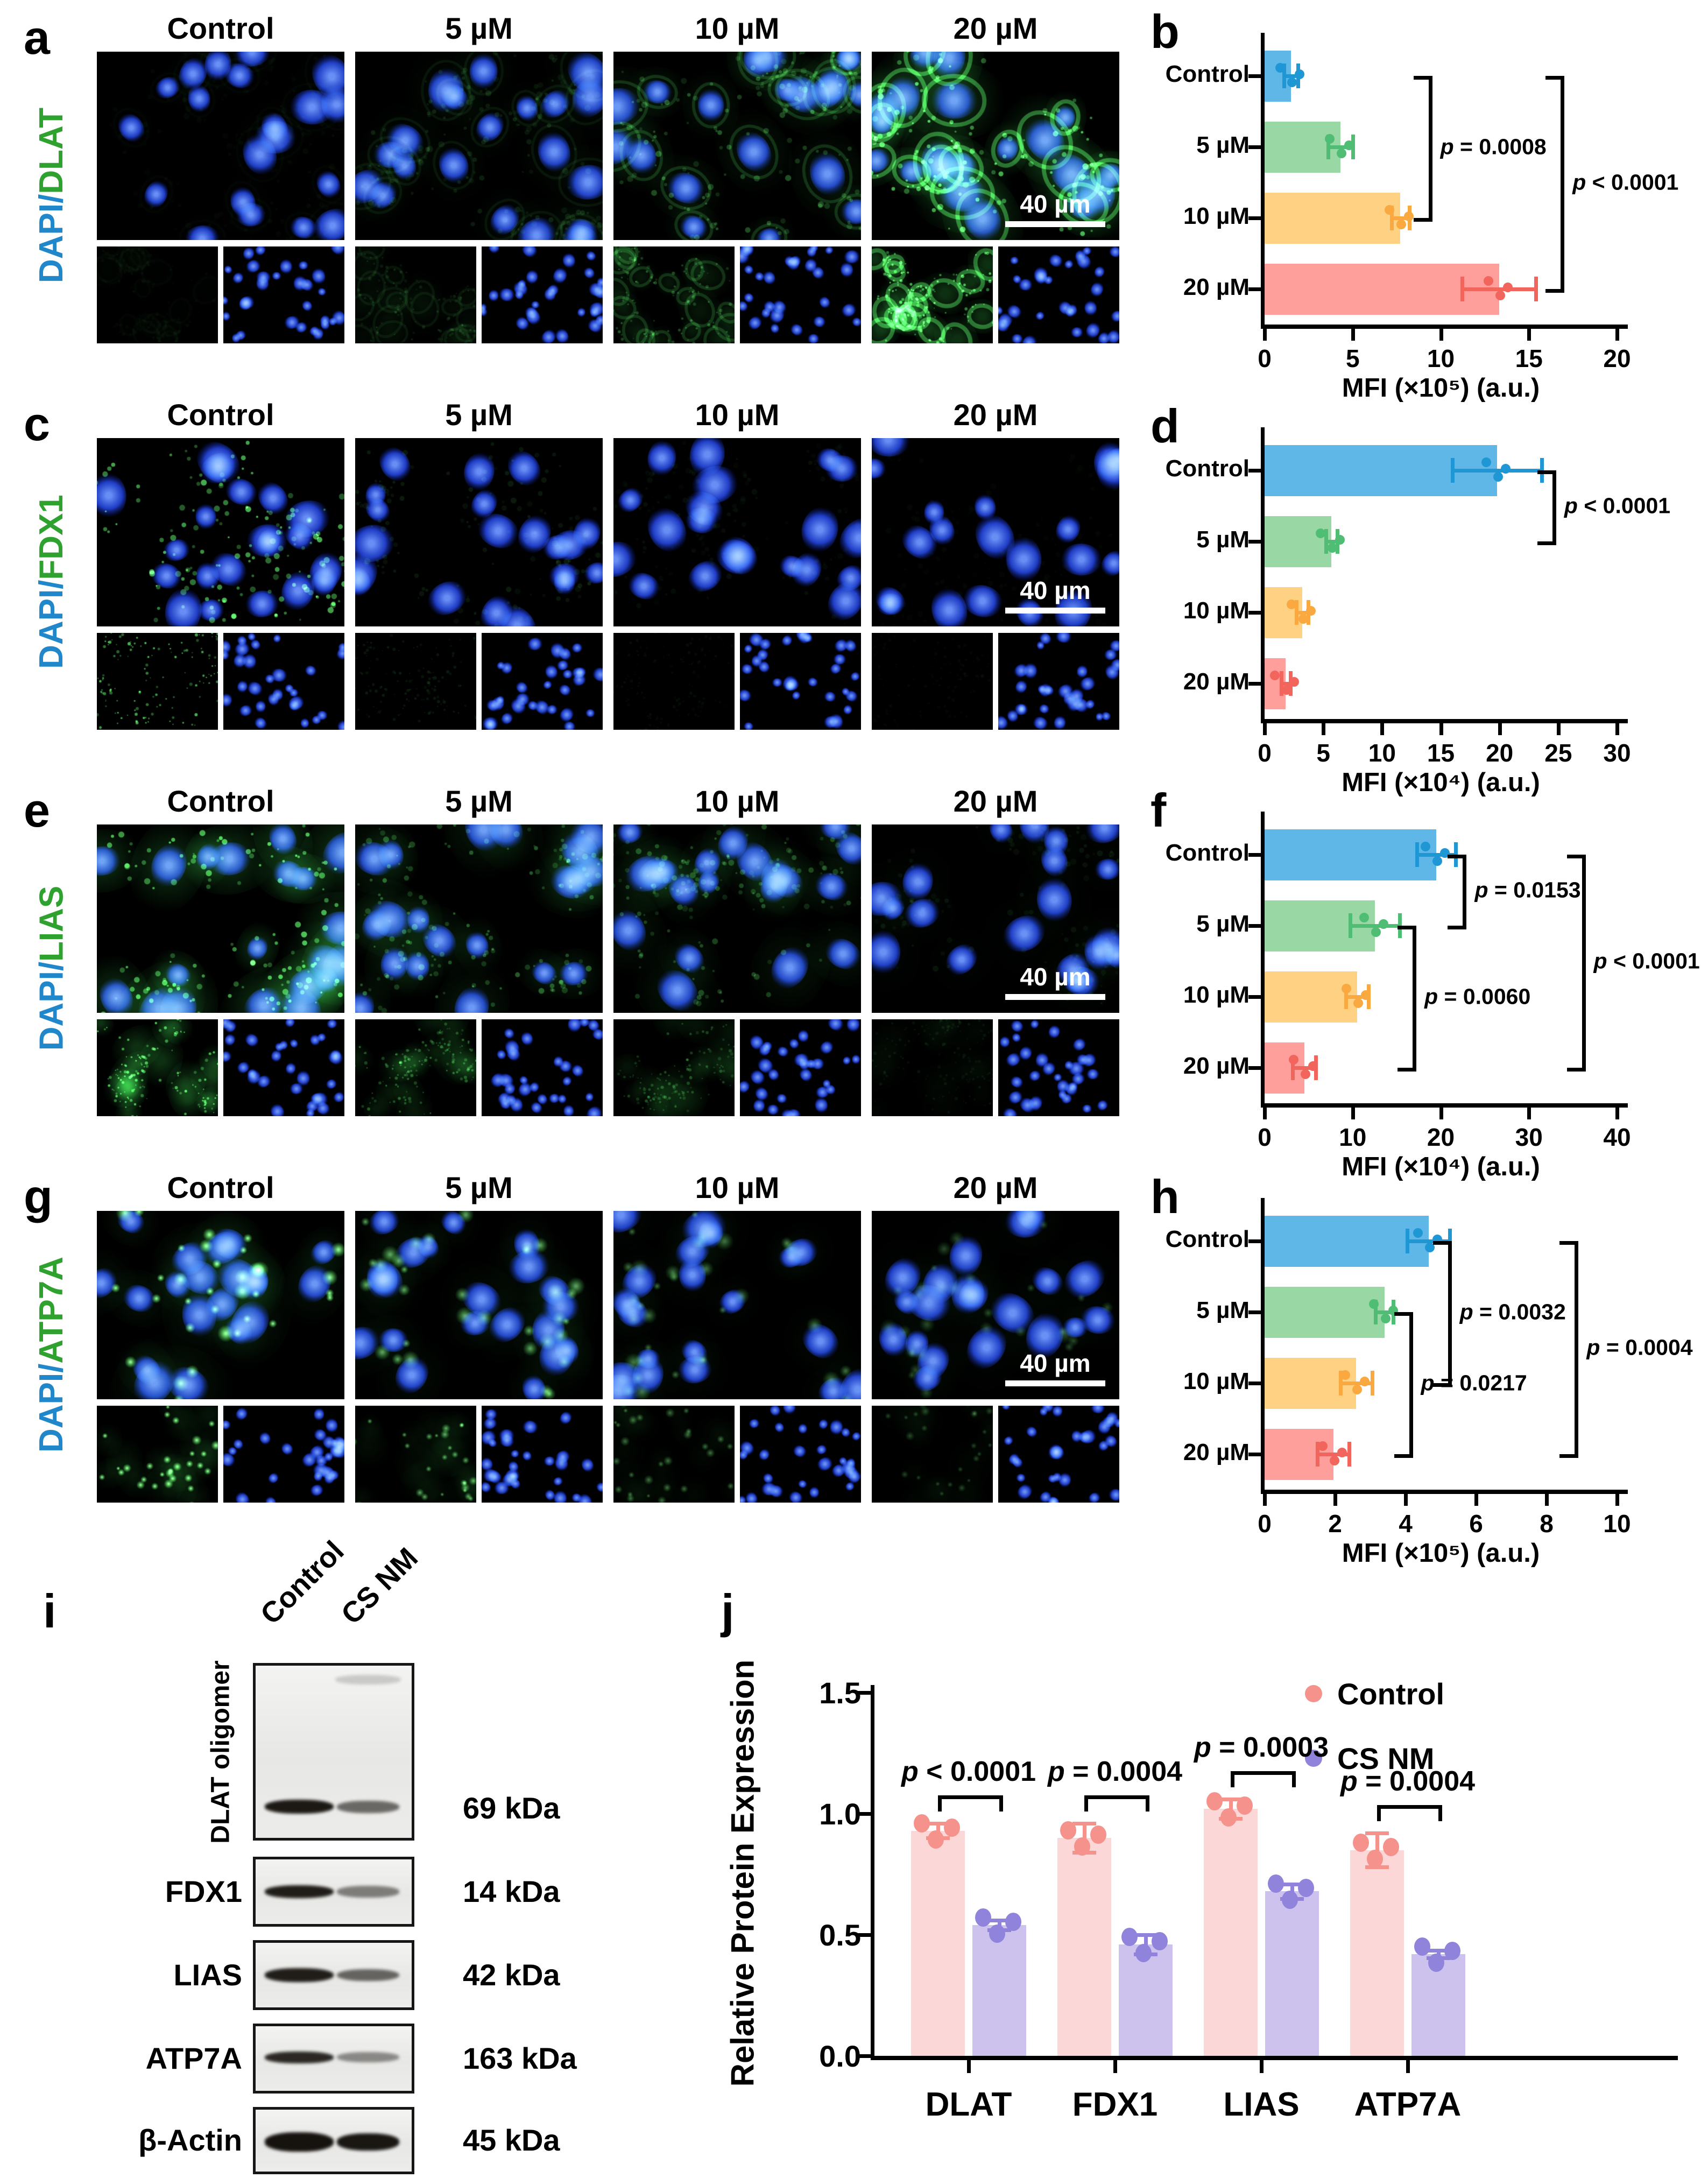 This screenshot has height=2178, width=1708. I want to click on x-axis-label-d: MFI (×10⁴) (a.u.), so click(1441, 782).